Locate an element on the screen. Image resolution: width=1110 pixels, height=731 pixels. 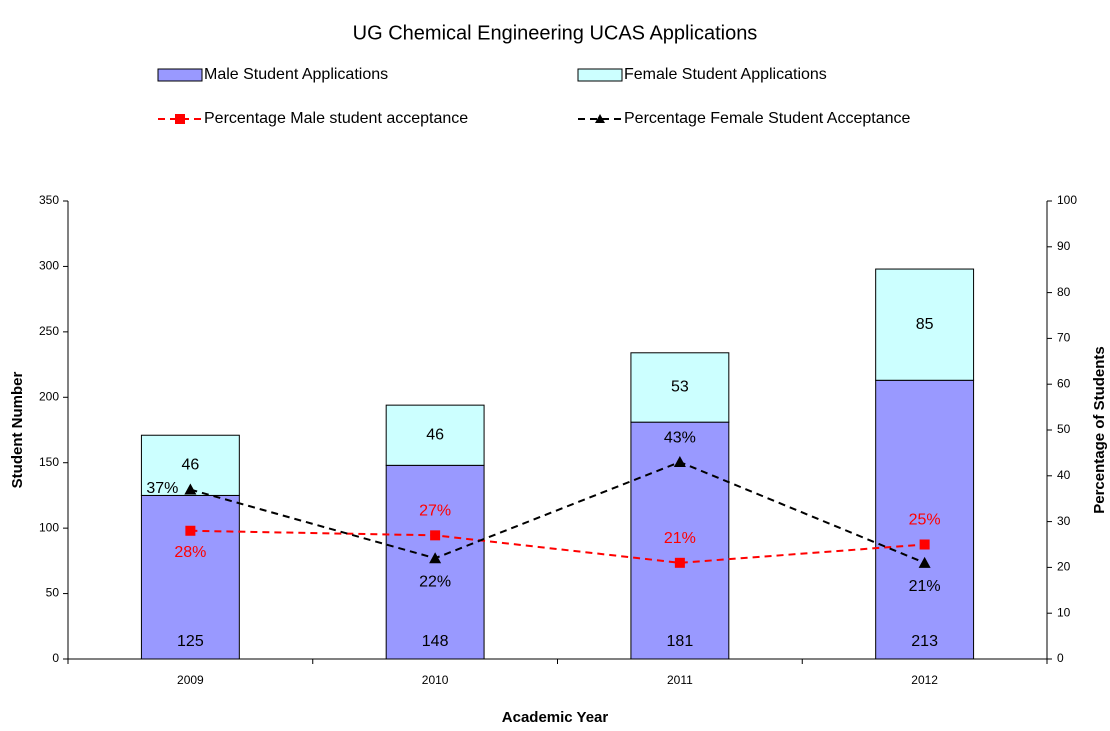
data-label: 37% is located at coordinates (162, 488).